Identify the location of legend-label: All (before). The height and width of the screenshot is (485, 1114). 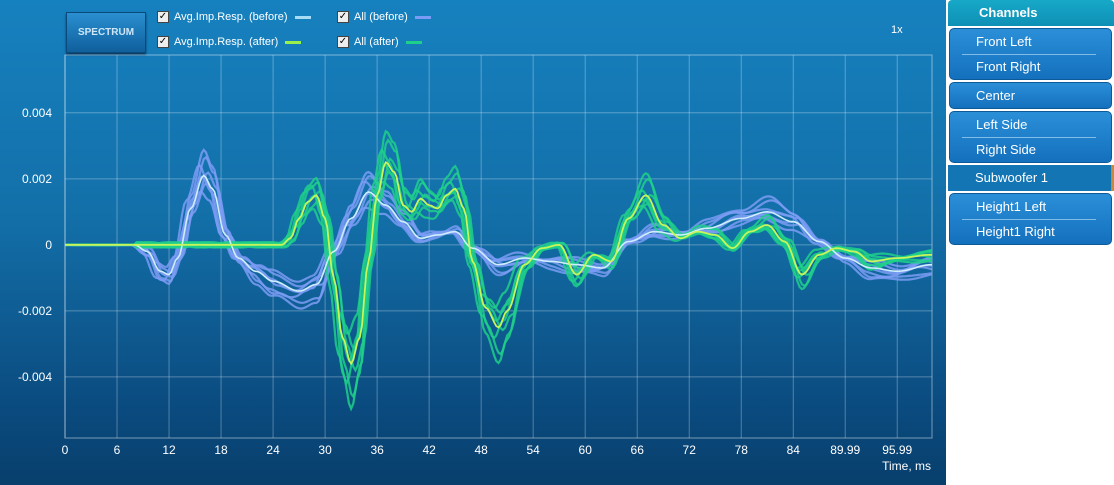
(381, 17).